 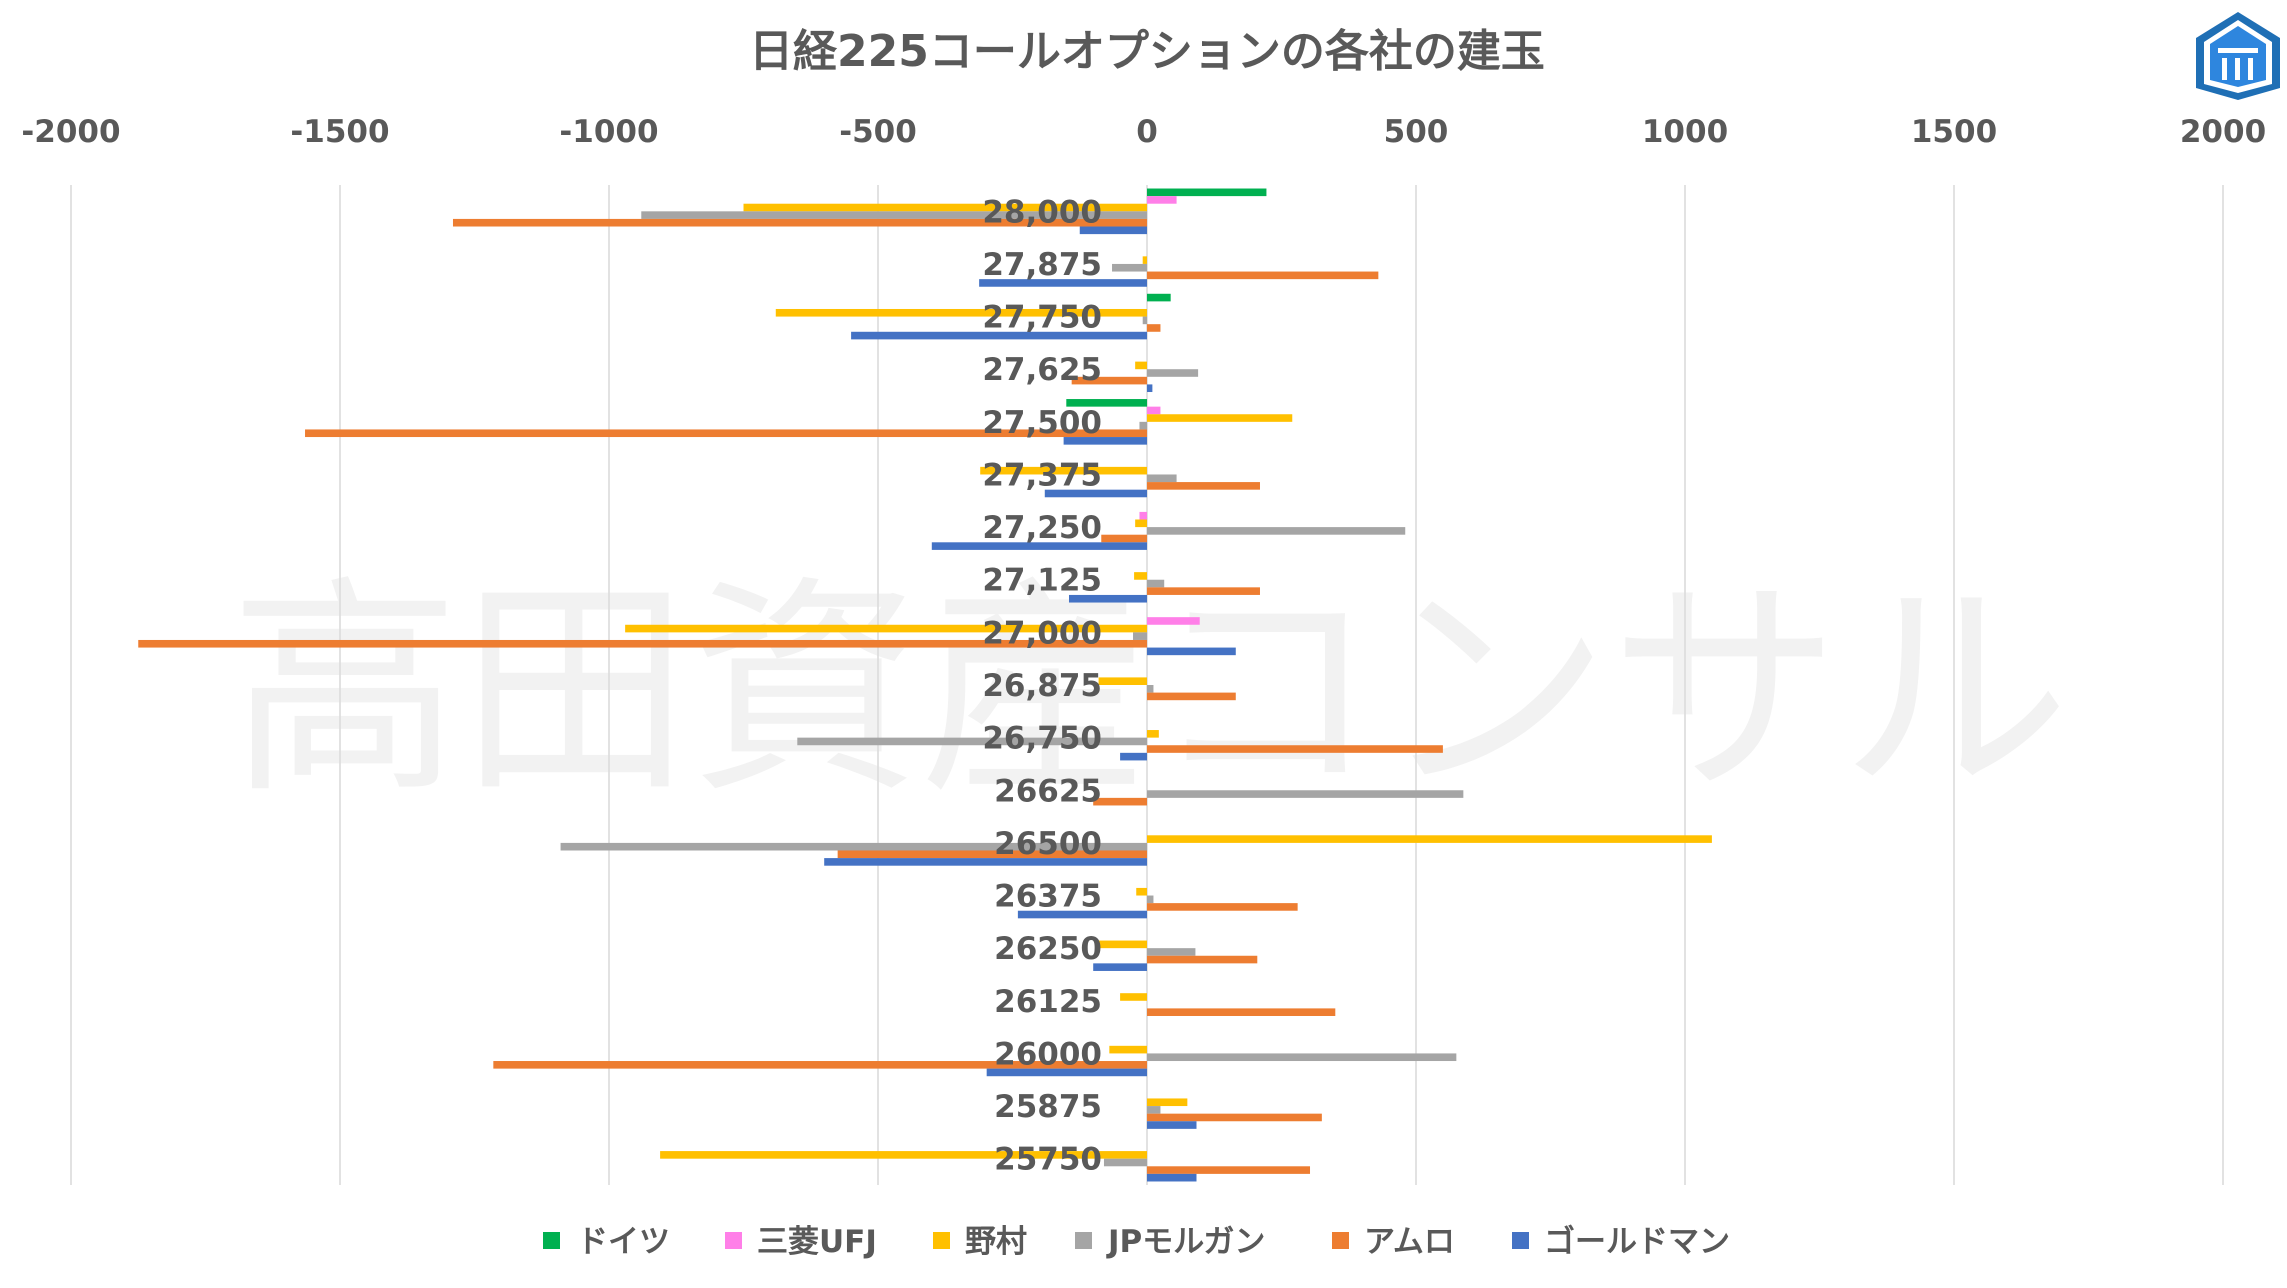 I want to click on category-label: 27,375, so click(x=1042, y=475).